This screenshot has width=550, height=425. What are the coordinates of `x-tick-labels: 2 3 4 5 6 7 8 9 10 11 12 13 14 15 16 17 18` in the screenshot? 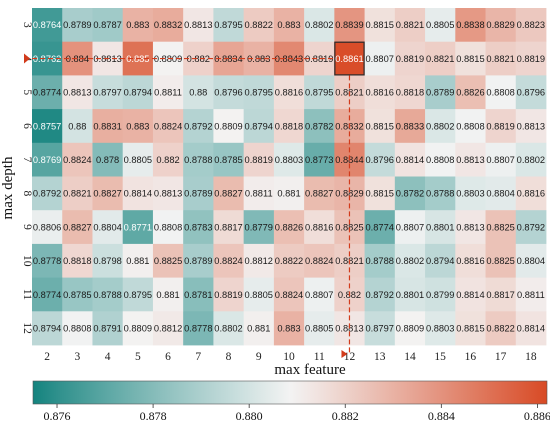 It's located at (290, 357).